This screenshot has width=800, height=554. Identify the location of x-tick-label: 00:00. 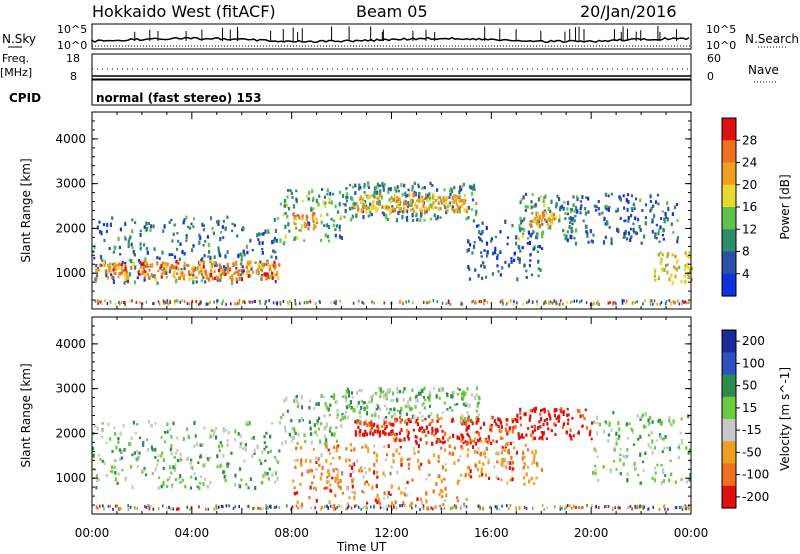
(691, 533).